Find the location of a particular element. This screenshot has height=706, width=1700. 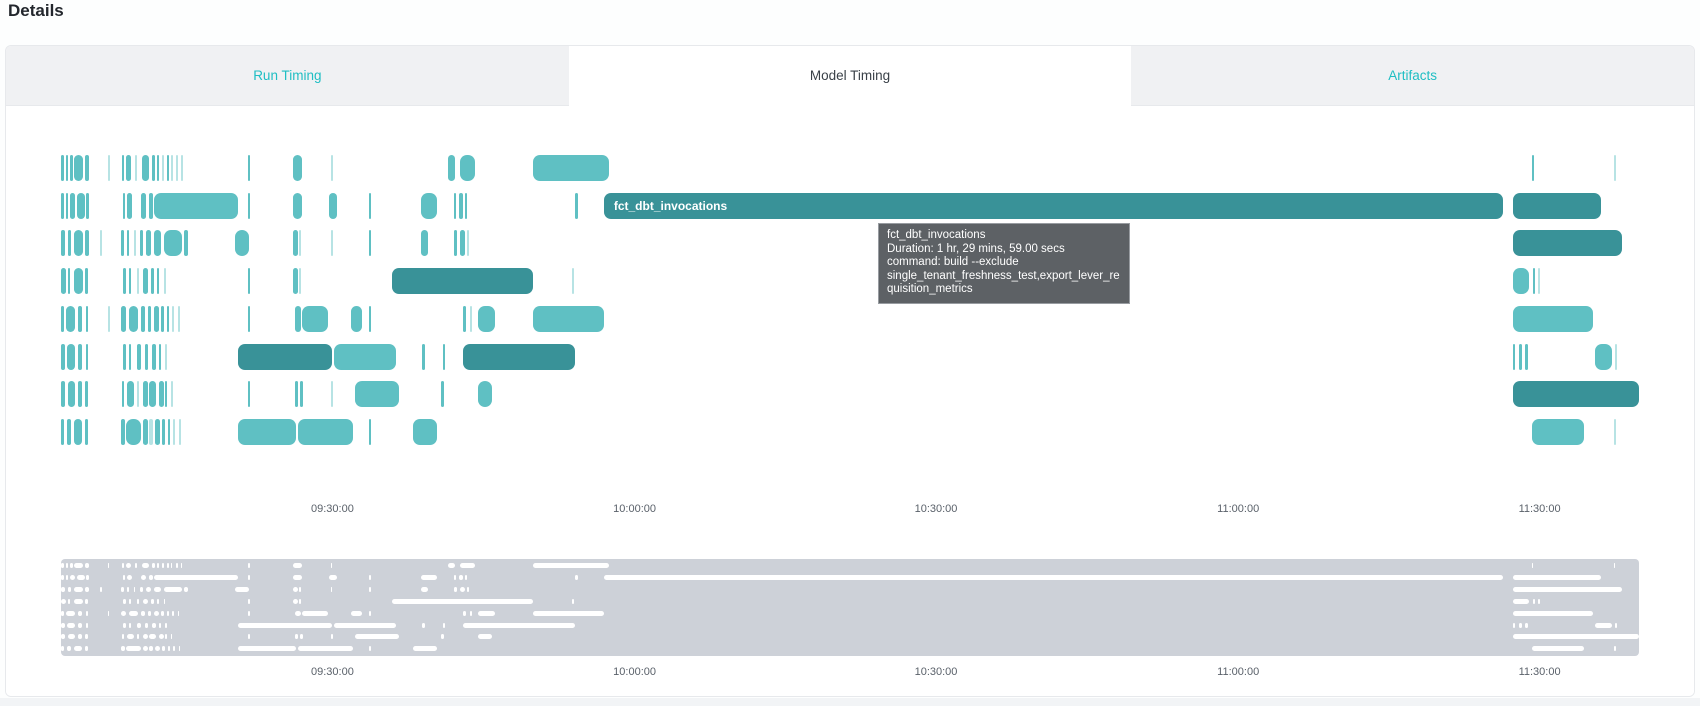

tab-model-timing: Model Timing is located at coordinates (850, 76).